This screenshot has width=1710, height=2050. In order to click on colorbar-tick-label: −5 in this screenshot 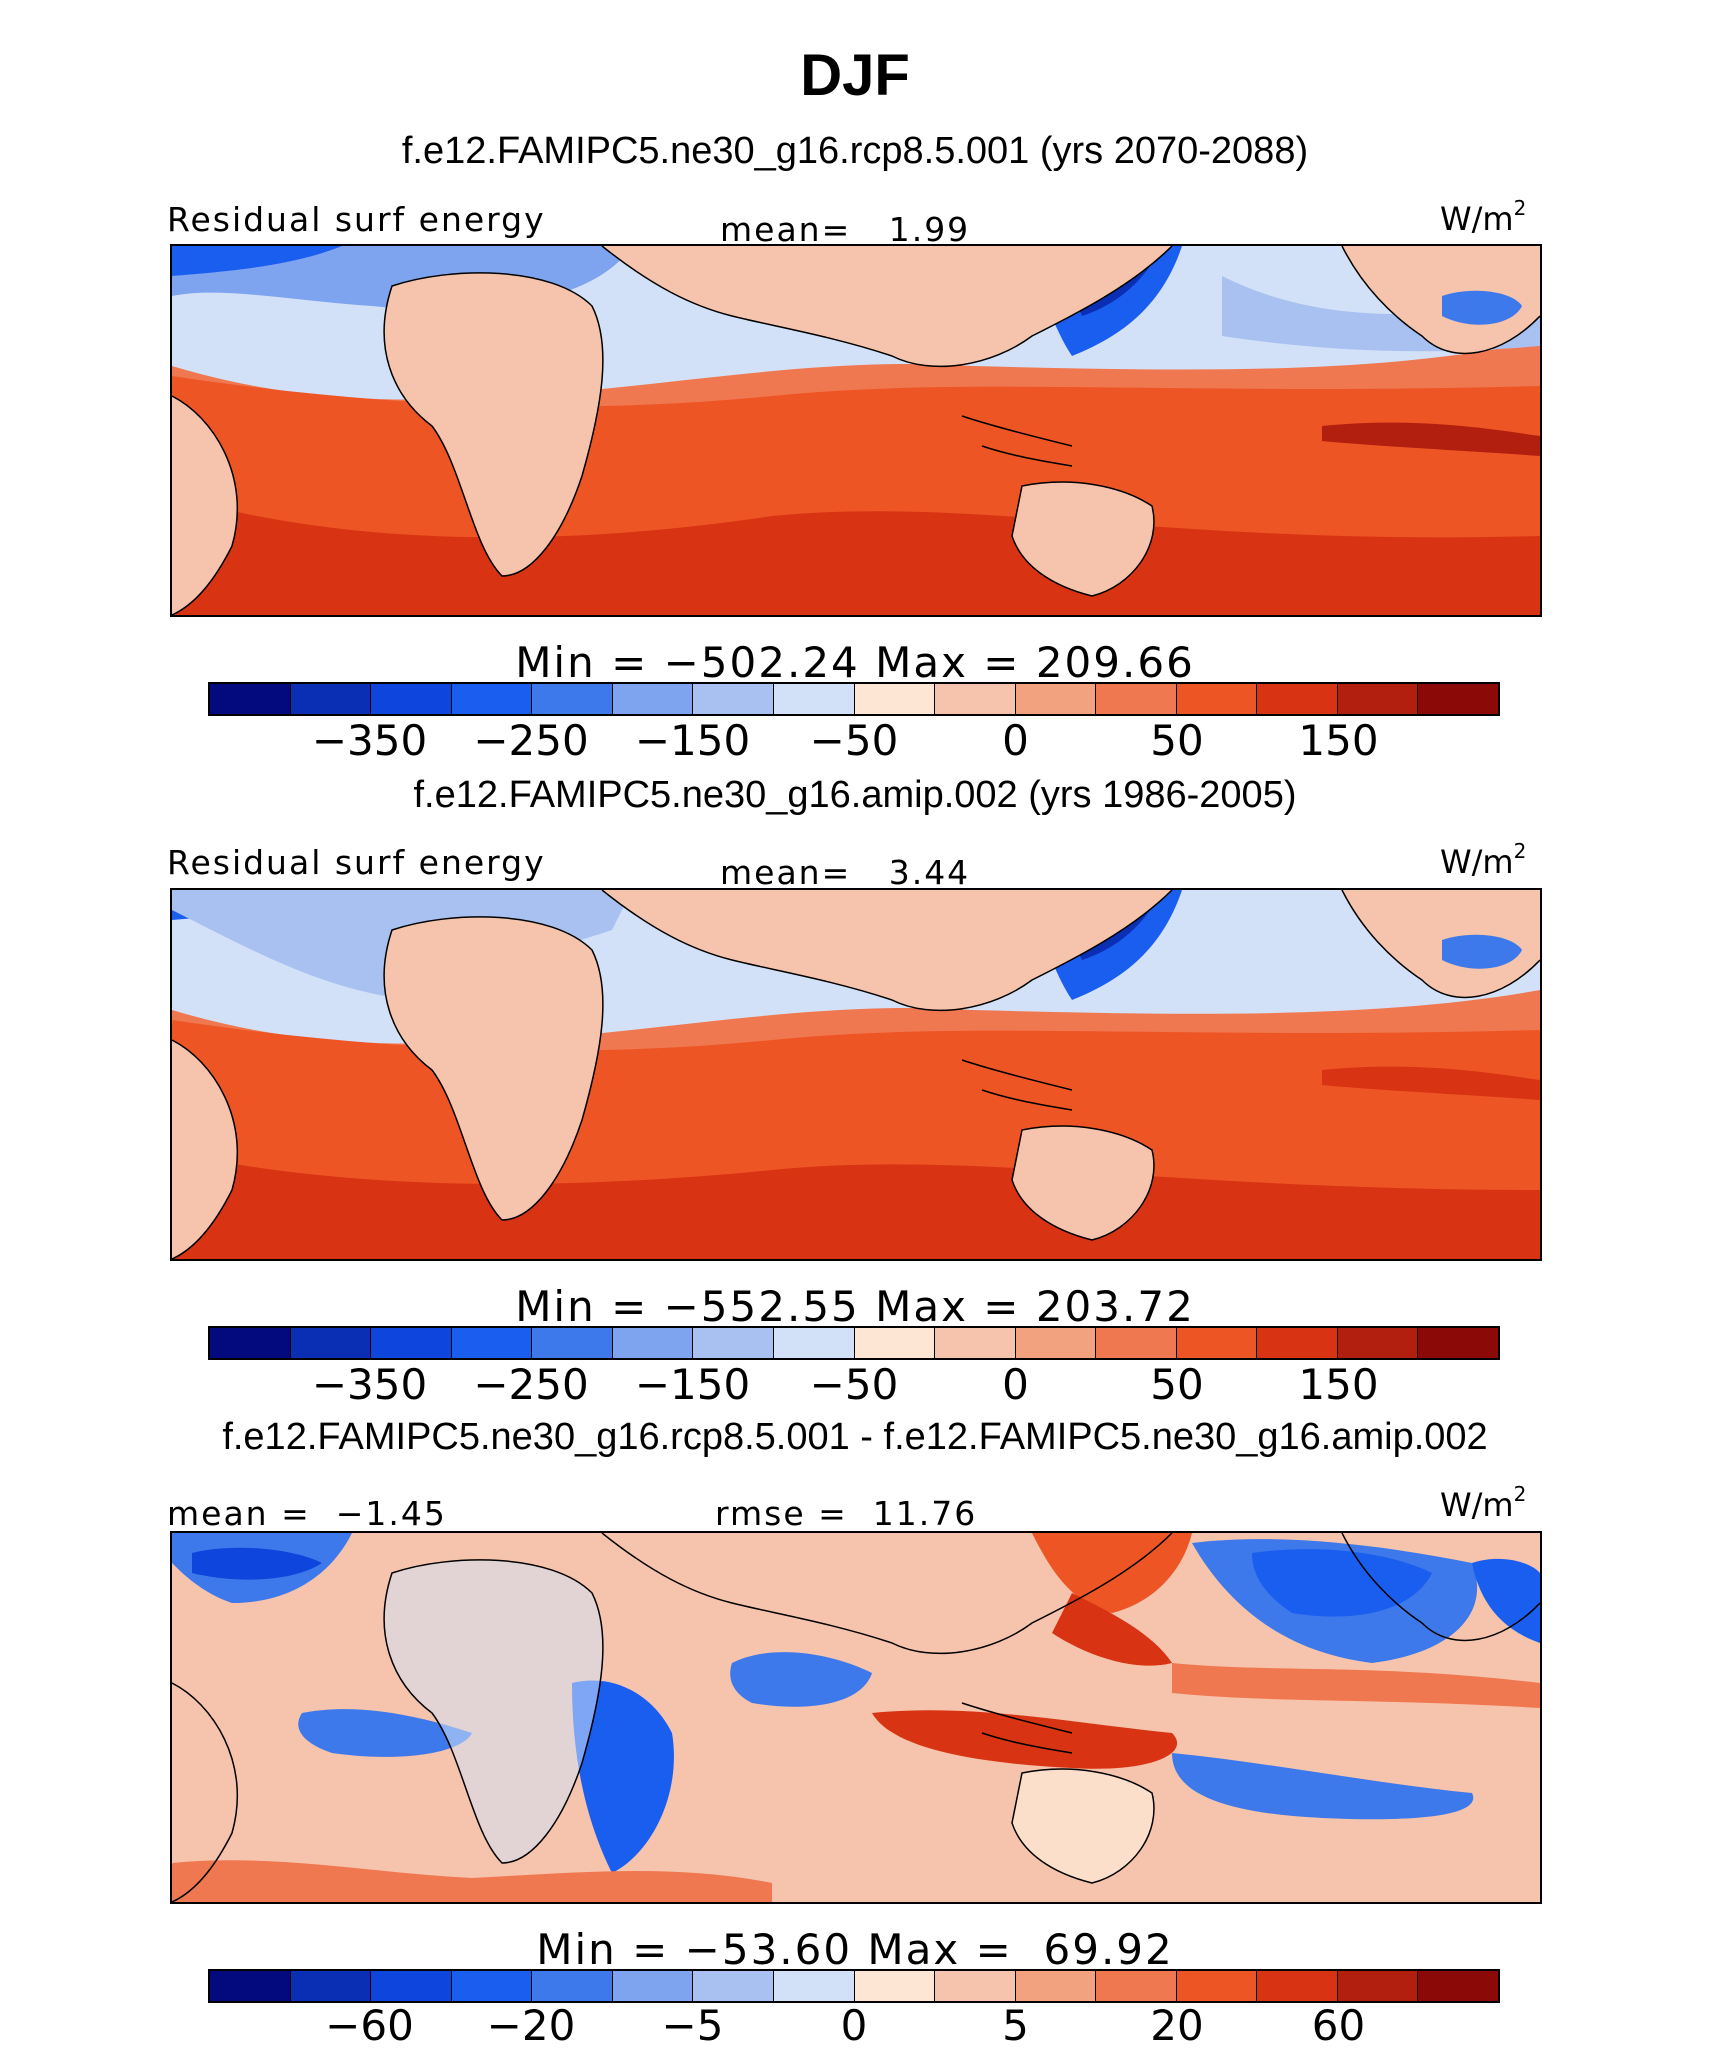, I will do `click(692, 2025)`.